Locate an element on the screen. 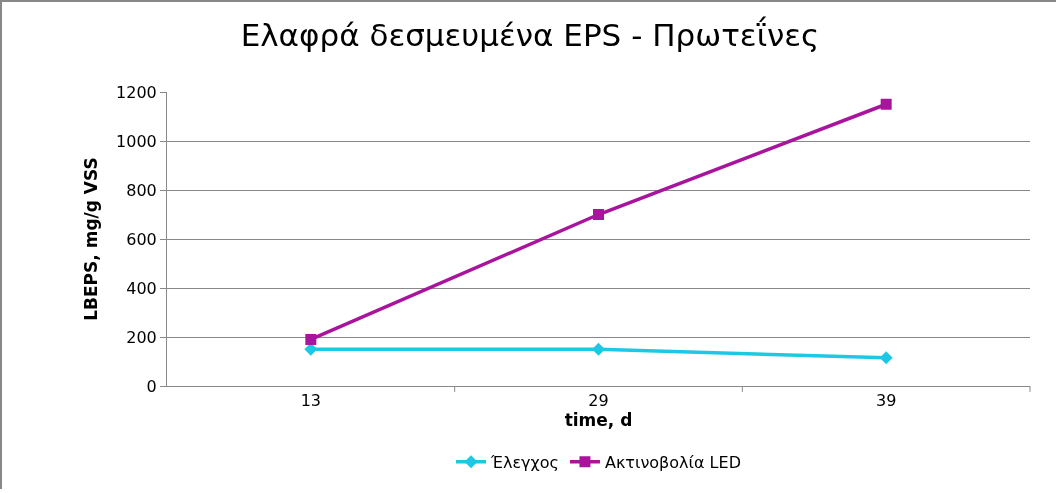  y-axis-title: LBEPS, mg/g VSS is located at coordinates (90, 239).